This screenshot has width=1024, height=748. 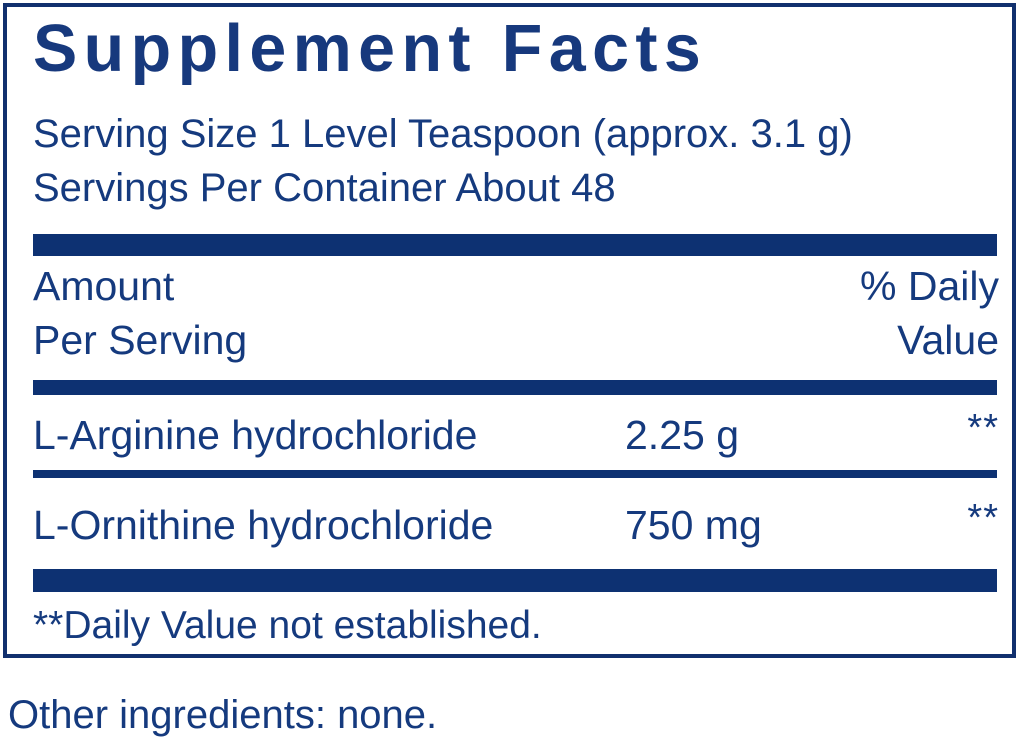 I want to click on ingredient-name: L-Ornithine hydrochloride, so click(x=263, y=525).